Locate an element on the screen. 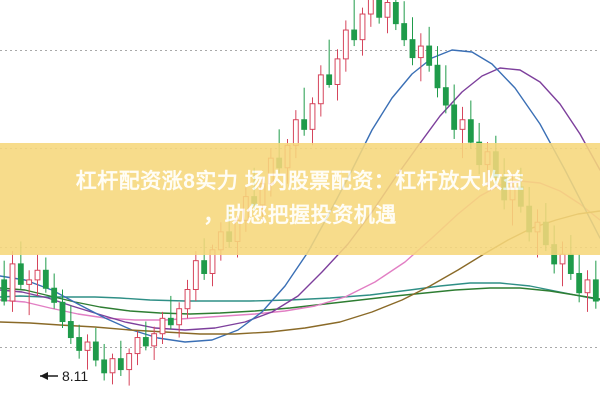  ma-line-ma5 is located at coordinates (300, 292).